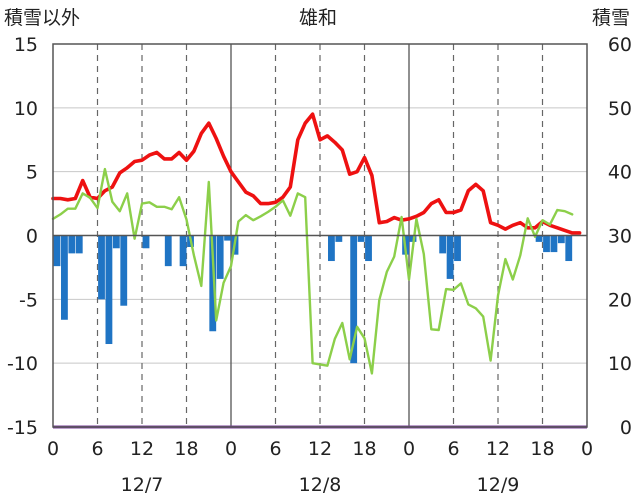  Describe the element at coordinates (498, 485) in the screenshot. I see `date-label: 12/9` at that location.